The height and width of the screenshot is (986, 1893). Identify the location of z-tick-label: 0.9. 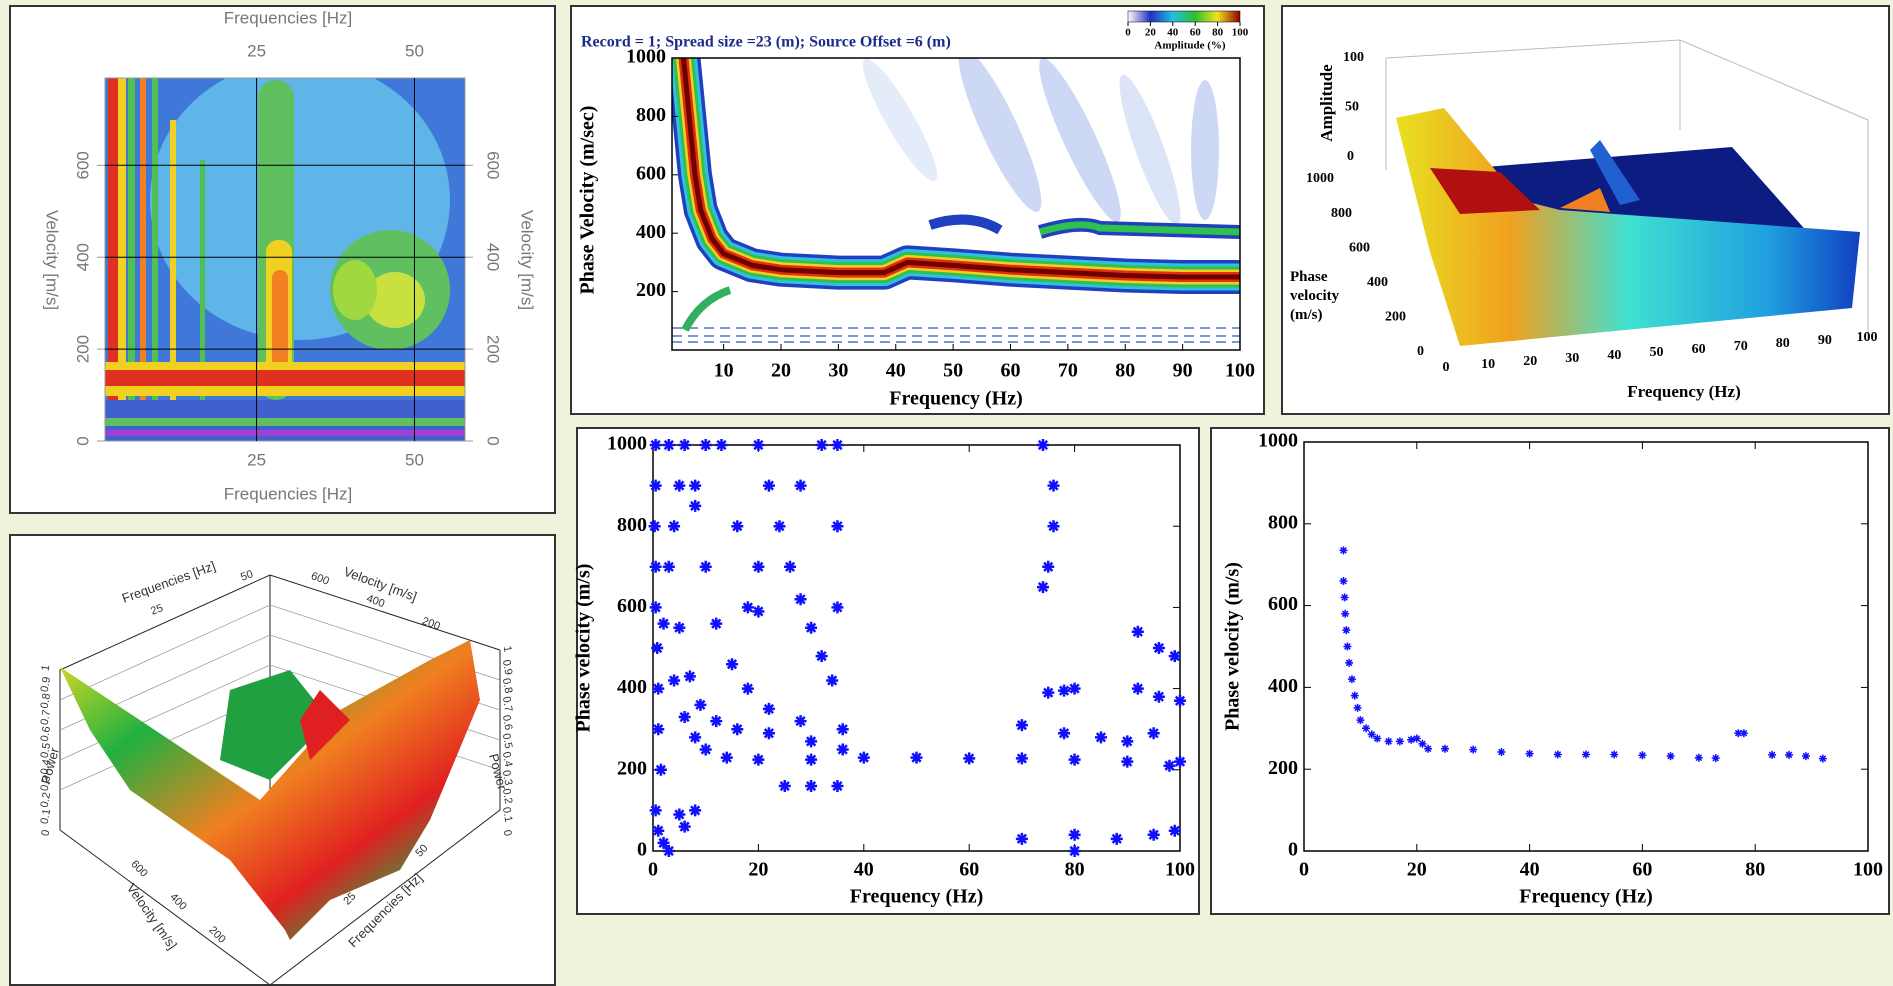
(507, 667).